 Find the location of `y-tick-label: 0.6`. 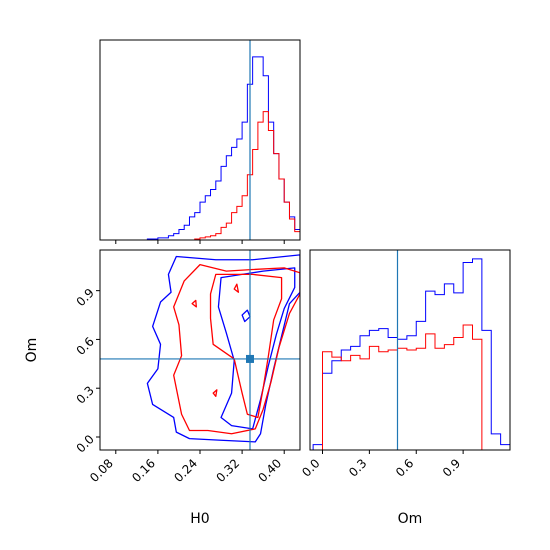

y-tick-label: 0.6 is located at coordinates (85, 345).